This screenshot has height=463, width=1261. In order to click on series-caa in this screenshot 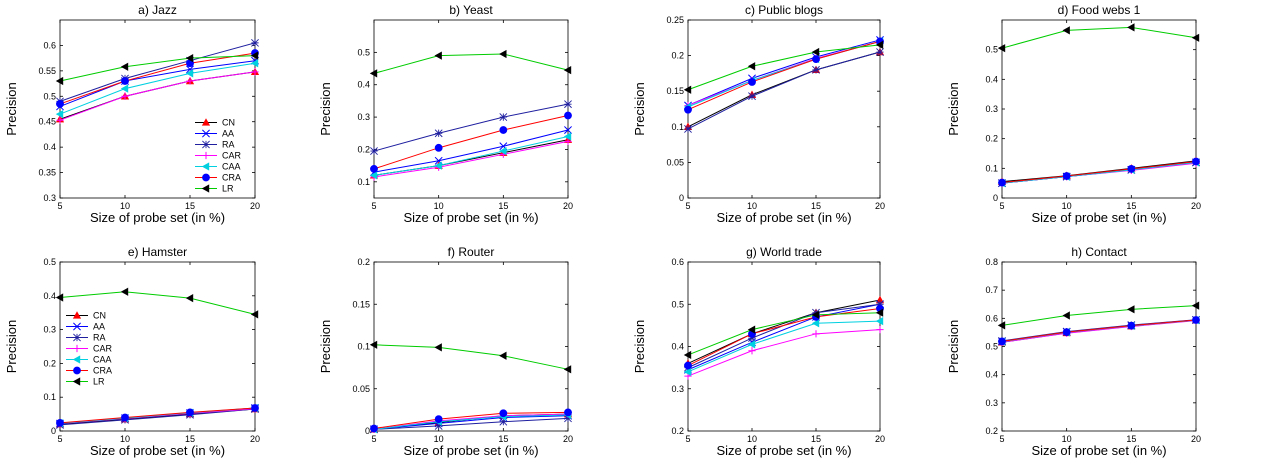, I will do `click(157, 415)`.